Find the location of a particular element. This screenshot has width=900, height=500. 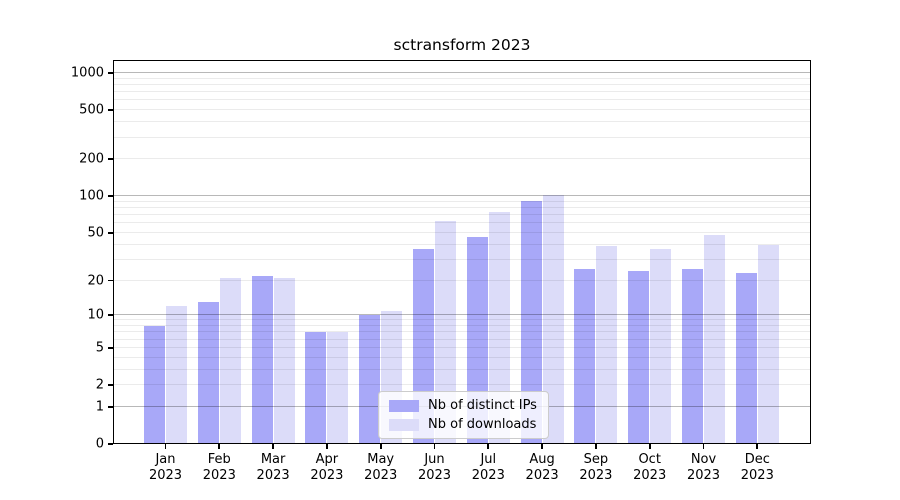

bar-distinct-ips-nov is located at coordinates (692, 356).